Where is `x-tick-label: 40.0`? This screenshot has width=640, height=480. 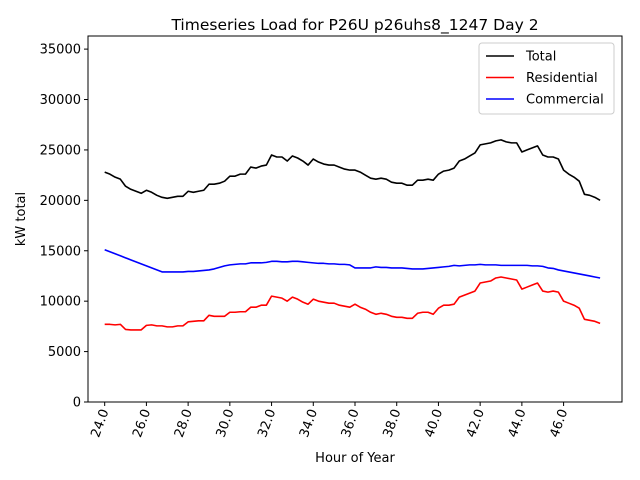
x-tick-label: 40.0 is located at coordinates (434, 423).